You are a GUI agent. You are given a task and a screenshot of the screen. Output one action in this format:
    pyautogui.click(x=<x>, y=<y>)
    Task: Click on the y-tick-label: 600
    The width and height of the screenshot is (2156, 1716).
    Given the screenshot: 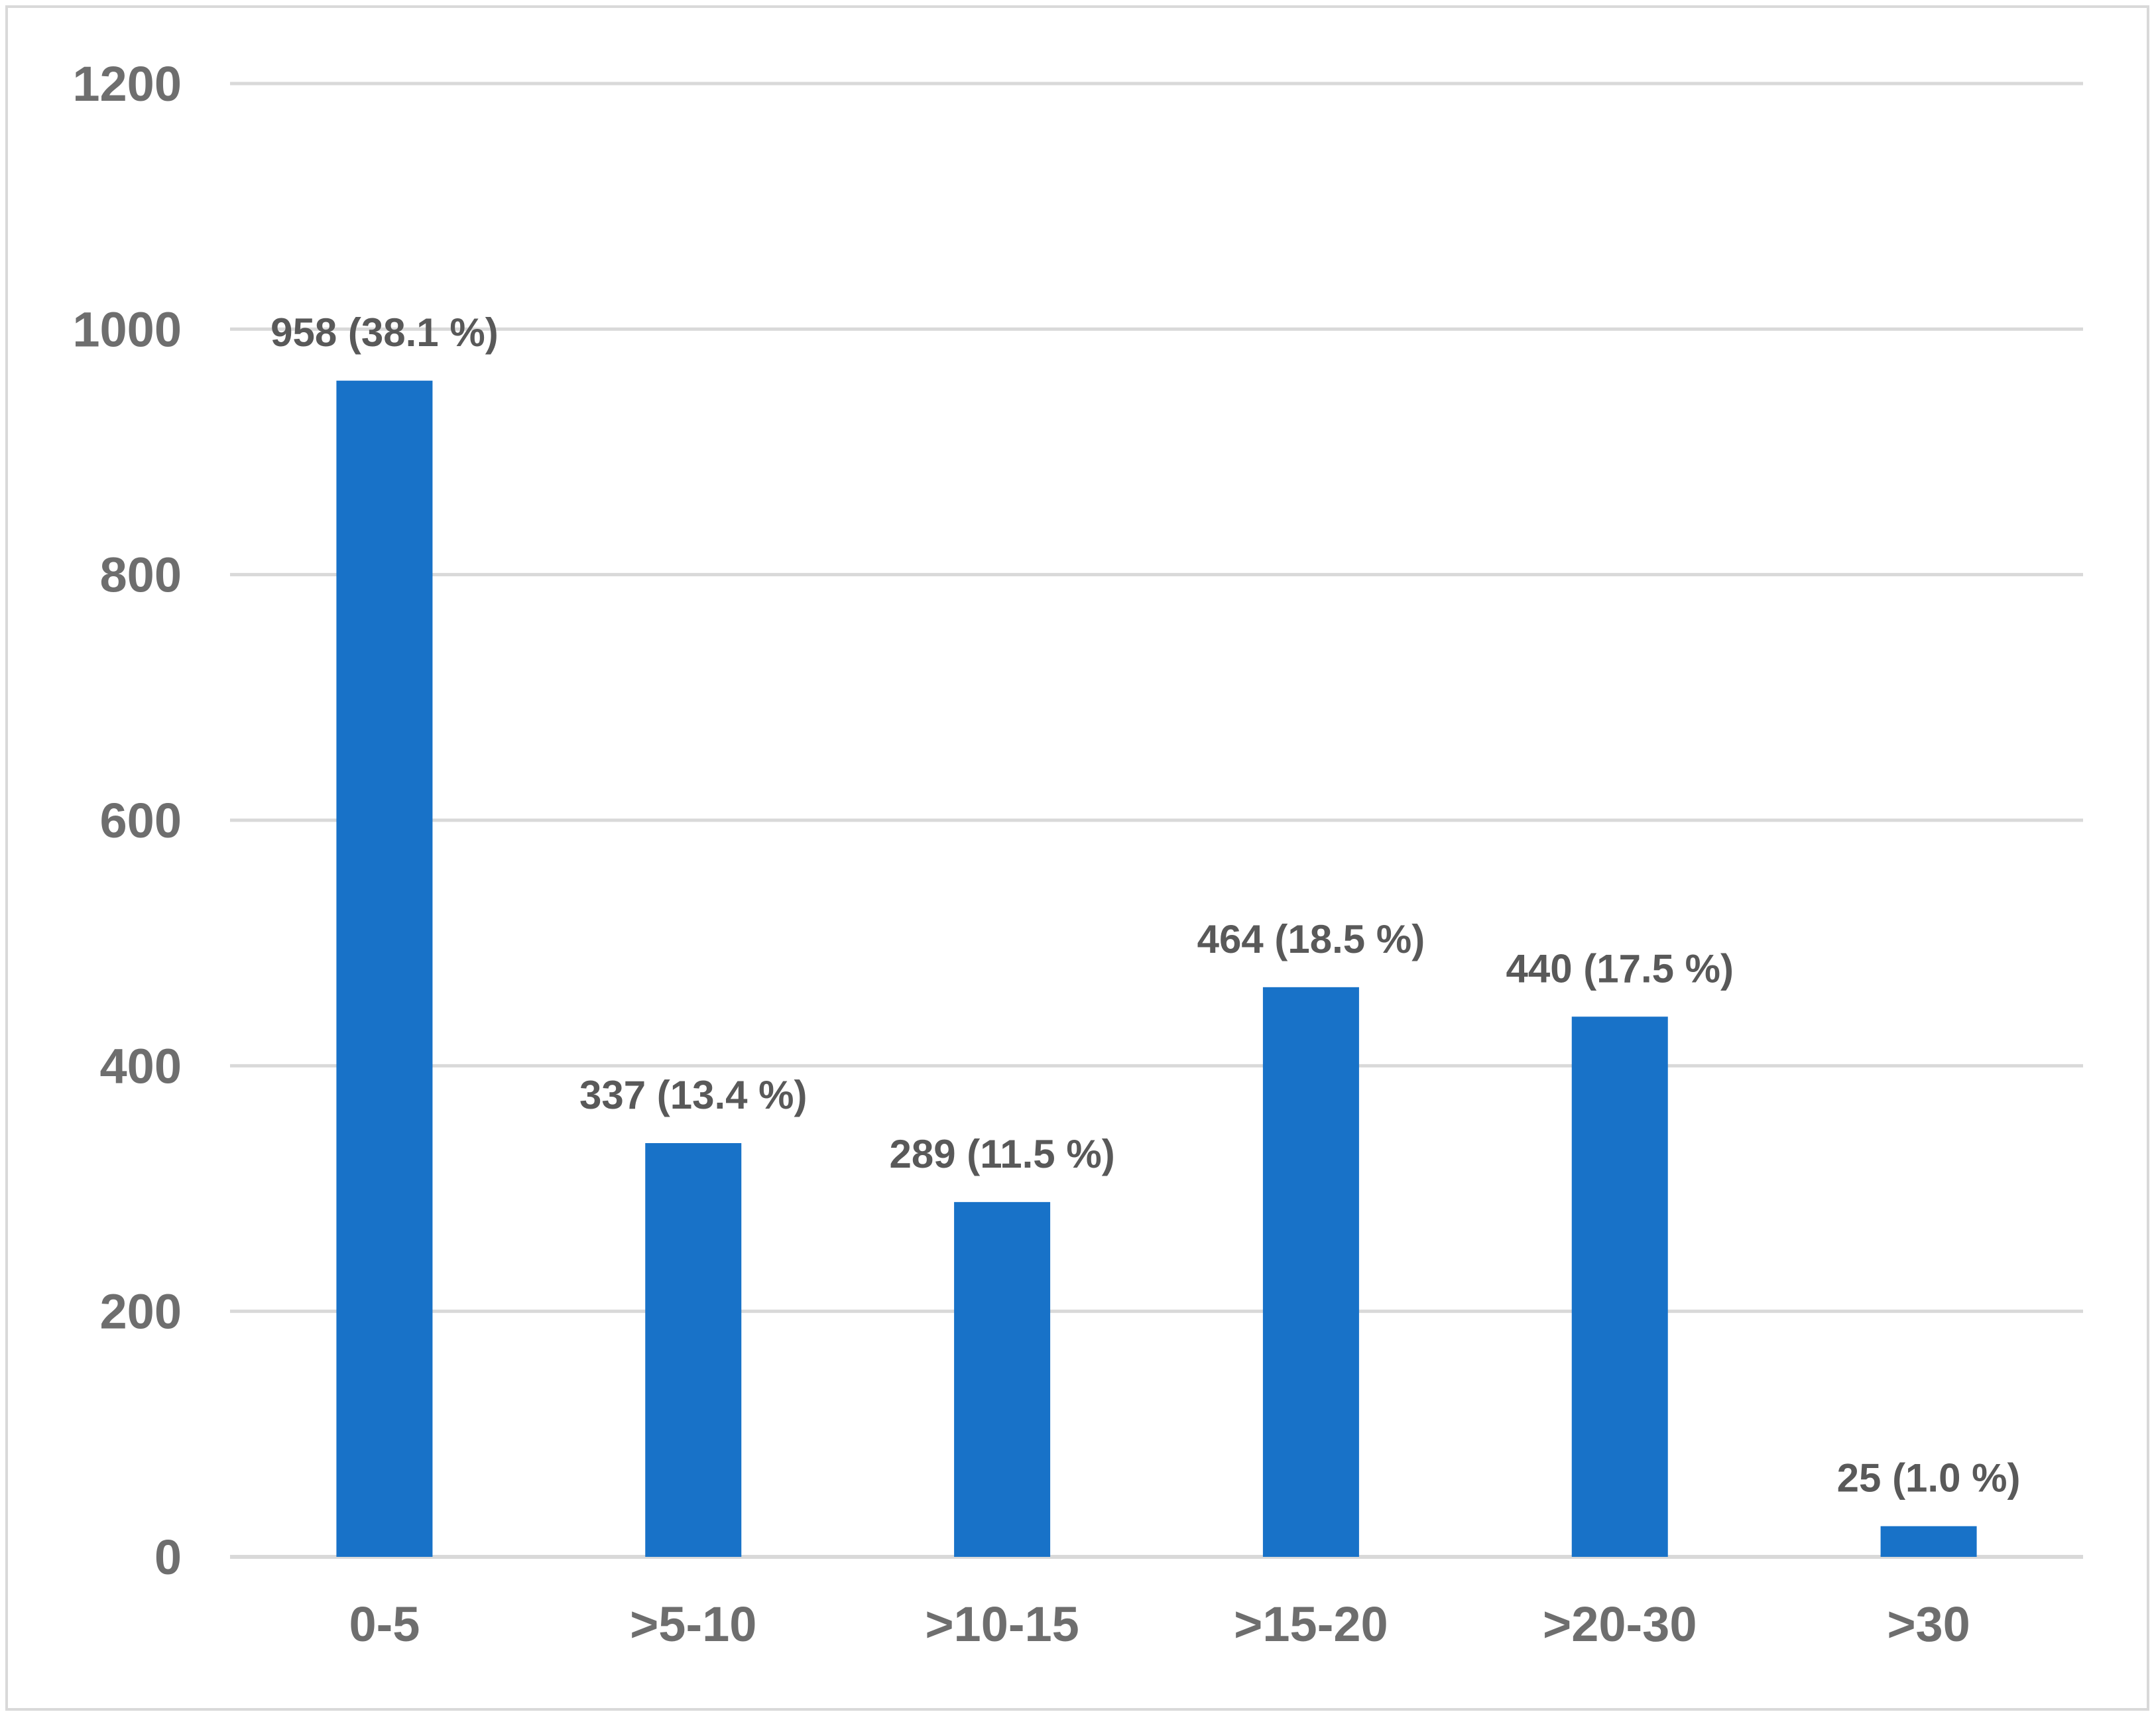 What is the action you would take?
    pyautogui.click(x=141, y=820)
    